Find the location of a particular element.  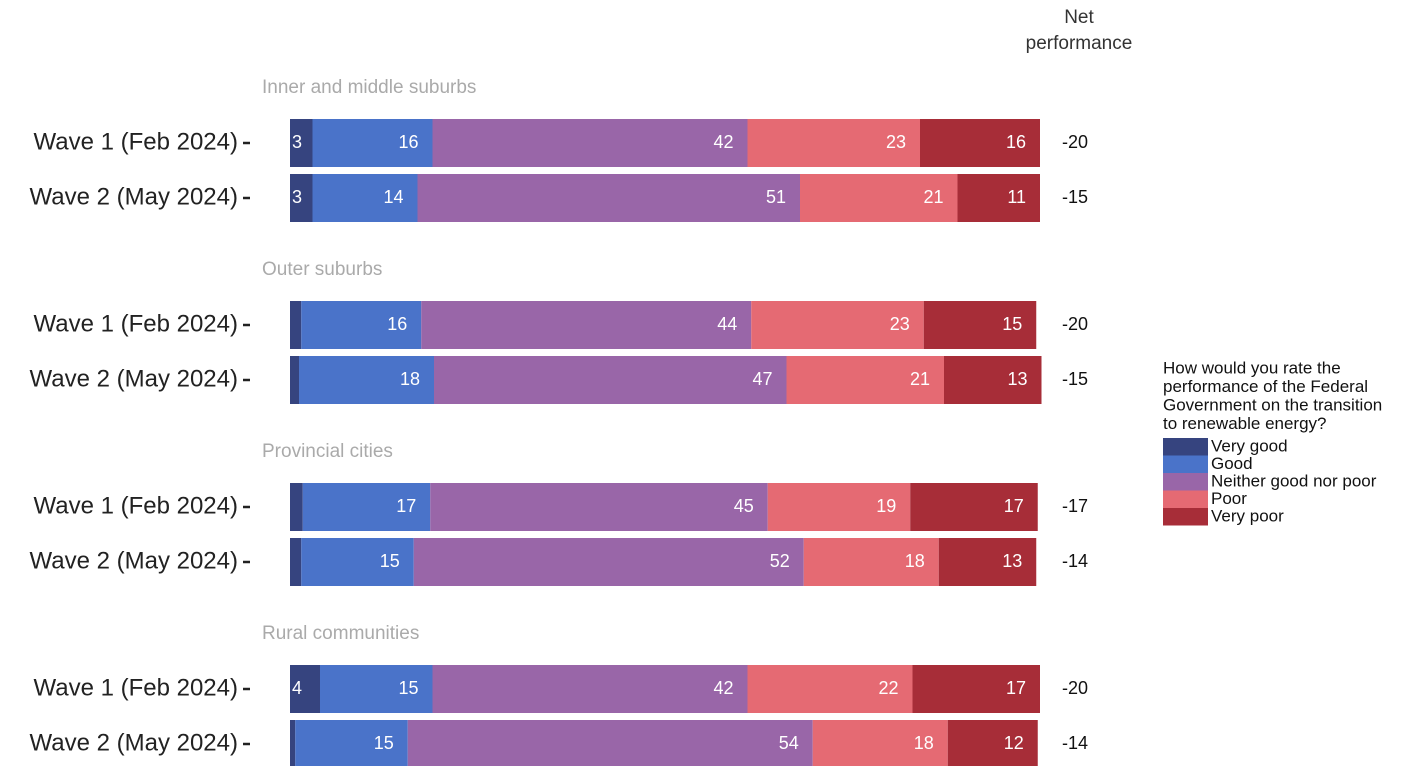

panel-title: Outer suburbs is located at coordinates (322, 269).